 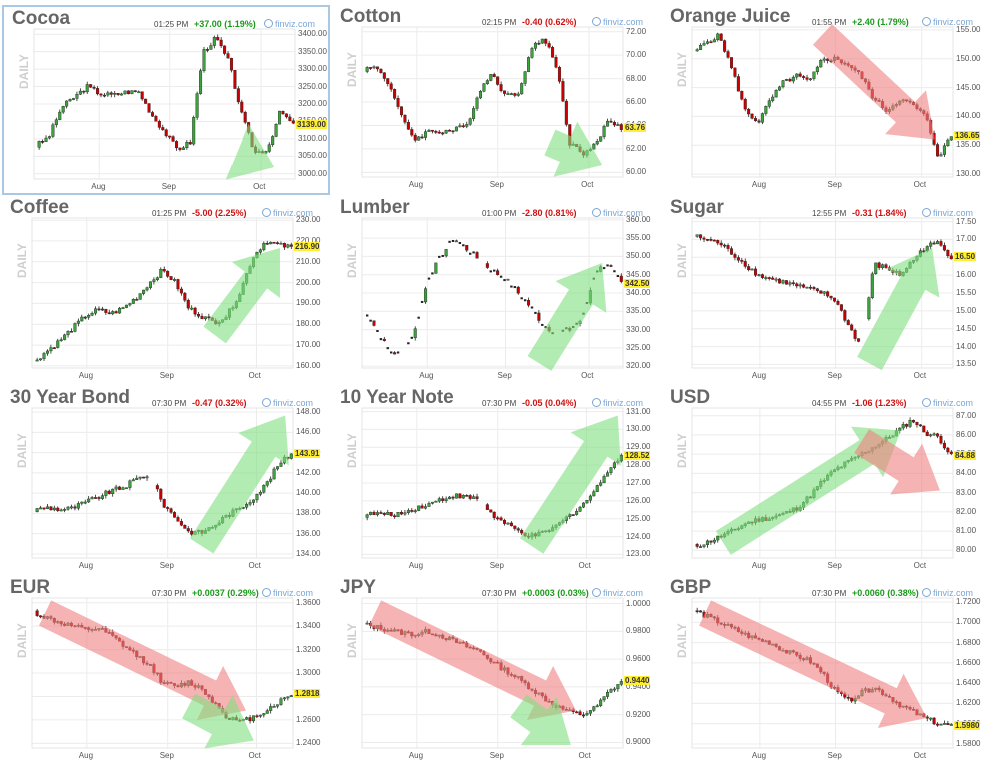 What do you see at coordinates (308, 719) in the screenshot?
I see `y-tick-label: 1.2600` at bounding box center [308, 719].